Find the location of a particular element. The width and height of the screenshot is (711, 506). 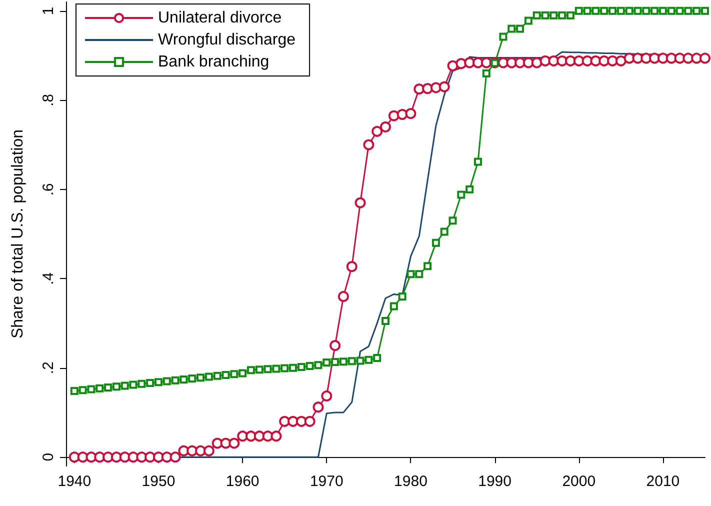

x-tick-label: 1950 is located at coordinates (159, 481).